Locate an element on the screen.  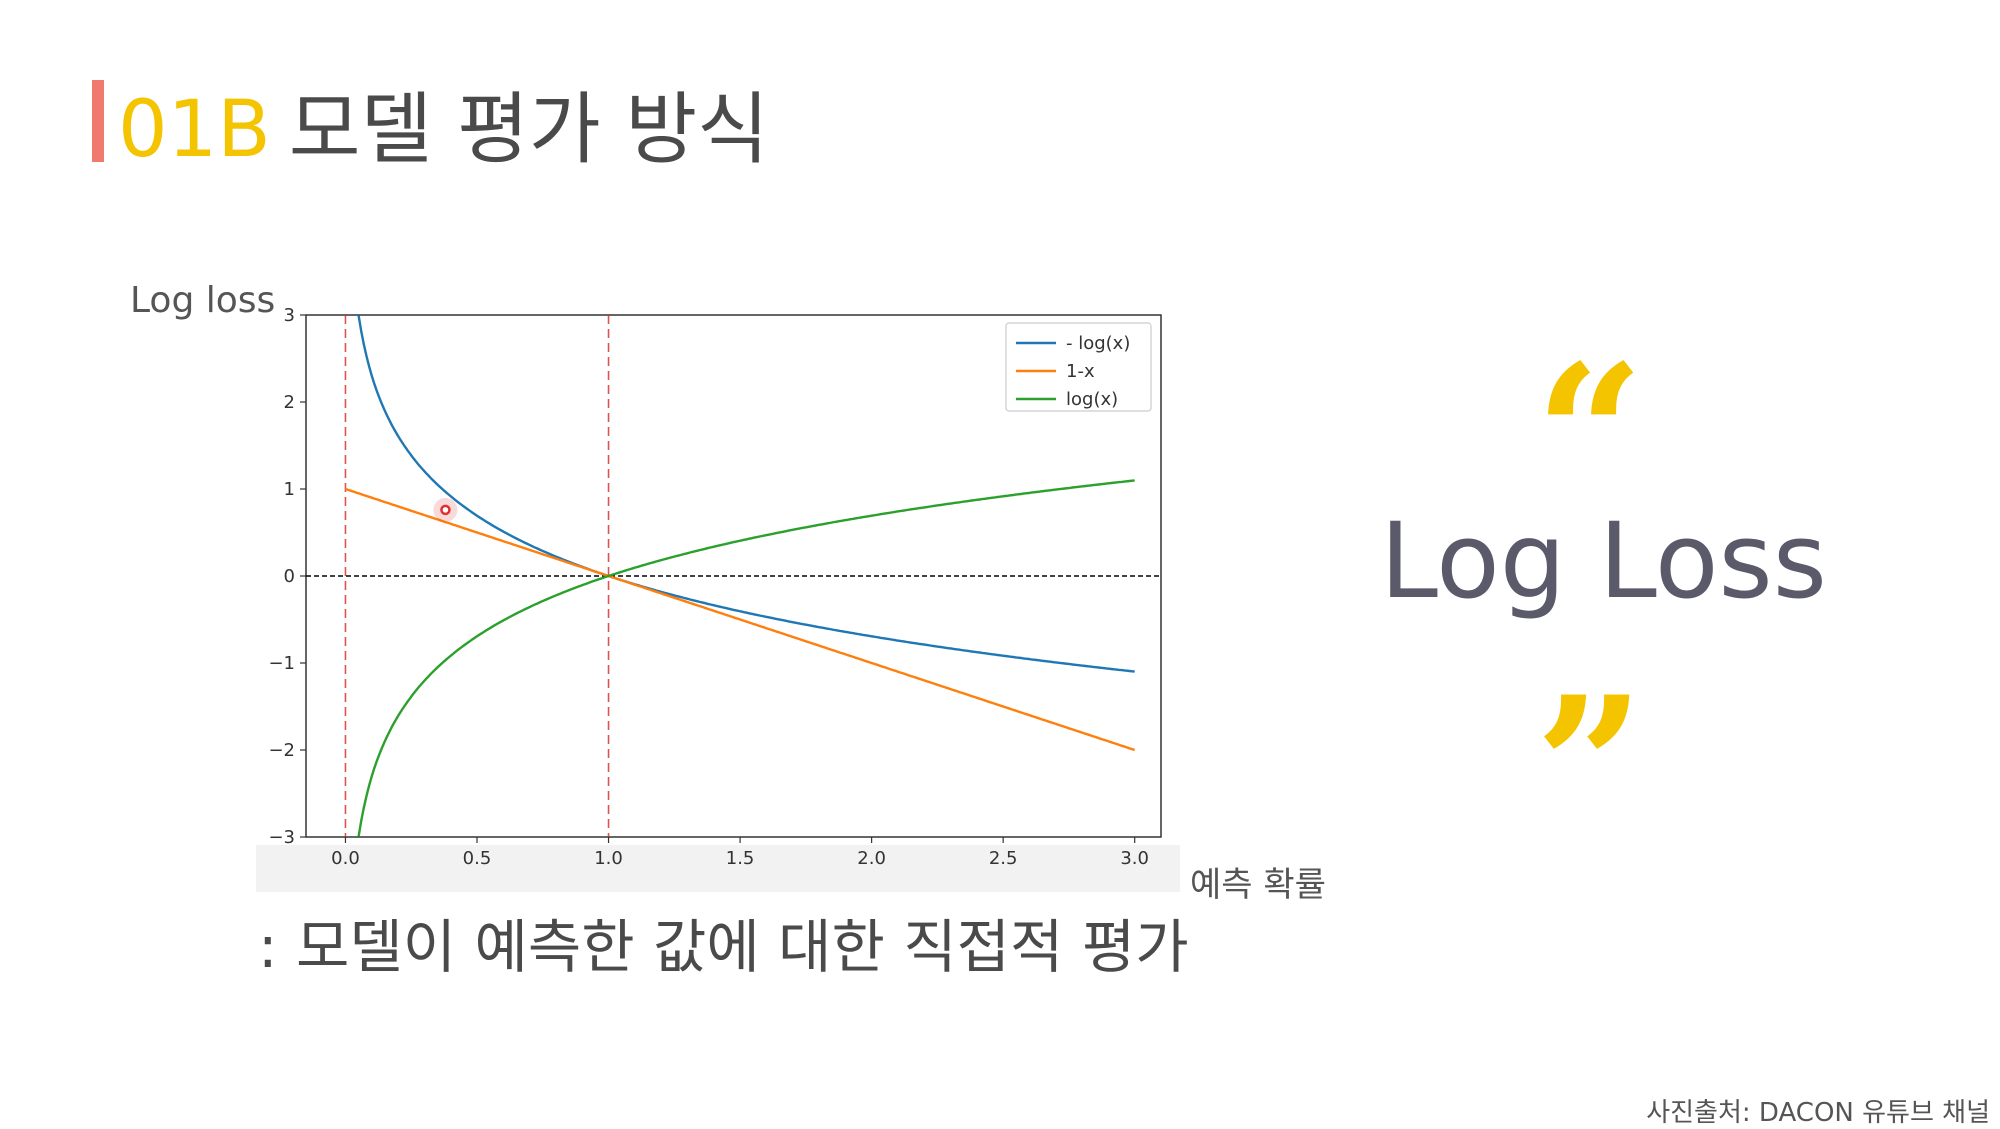
legend-label: - log(x) is located at coordinates (1098, 343).